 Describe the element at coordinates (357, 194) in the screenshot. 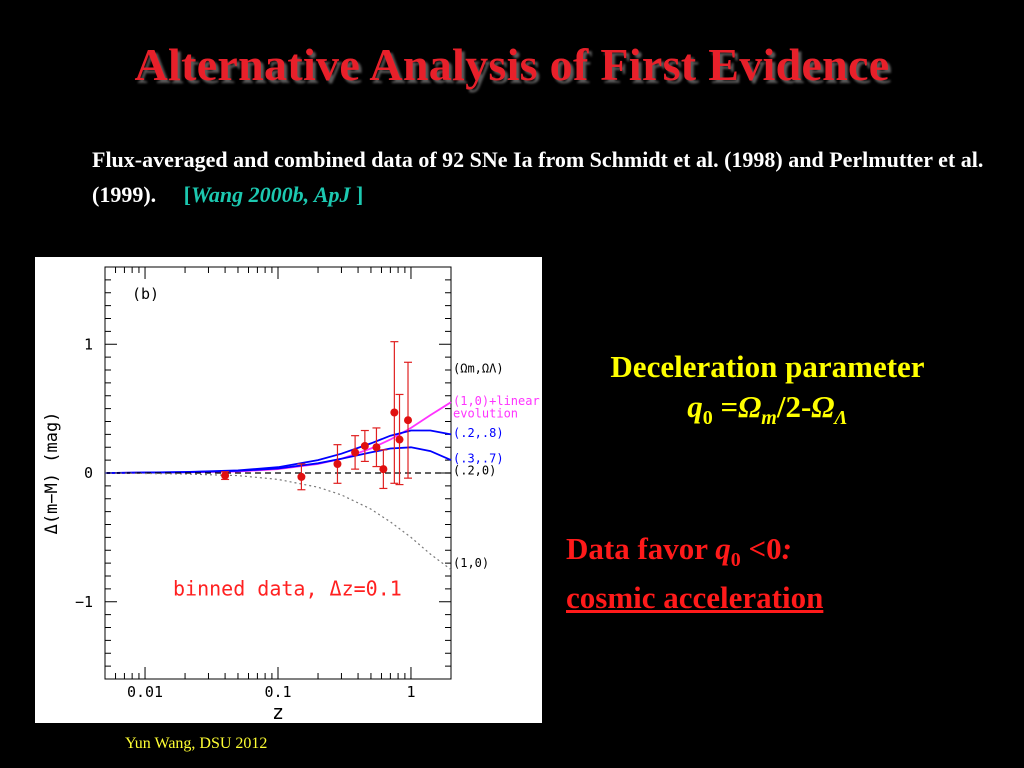

I see `citation-close: ]` at that location.